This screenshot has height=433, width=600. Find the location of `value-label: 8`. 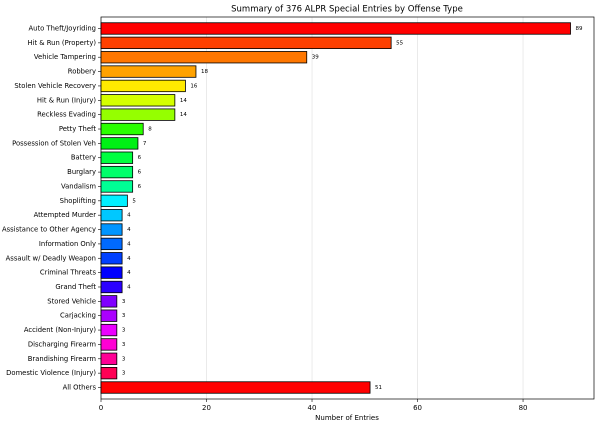

value-label: 8 is located at coordinates (150, 130).